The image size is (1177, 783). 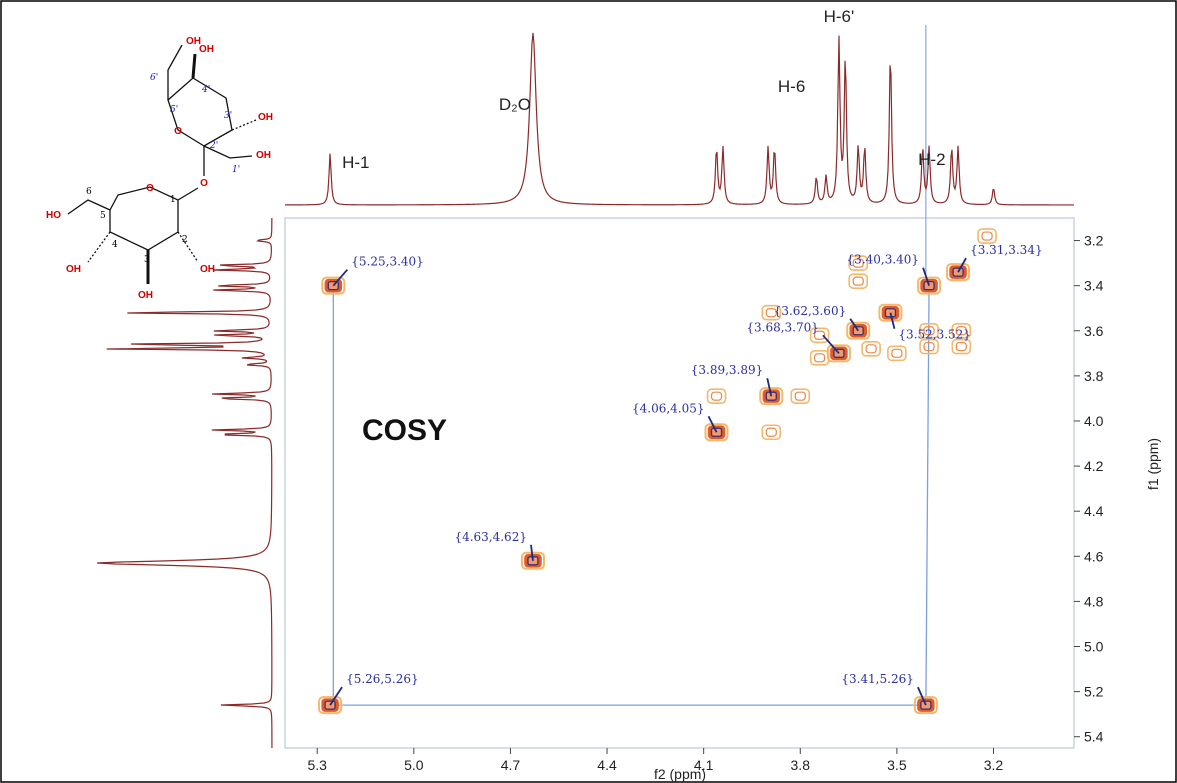 I want to click on top-projection-trace, so click(x=679, y=119).